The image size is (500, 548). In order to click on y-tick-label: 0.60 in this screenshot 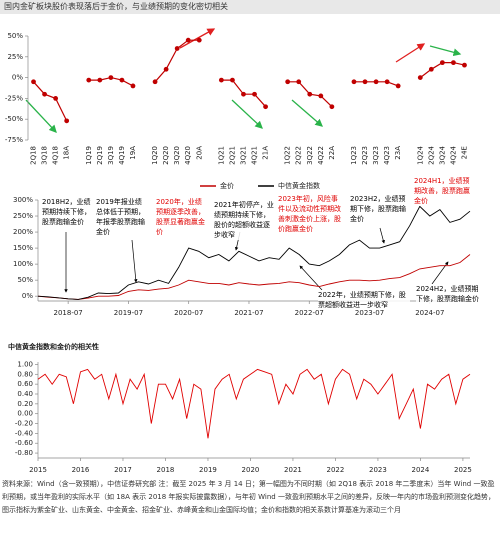, I will do `click(25, 384)`.